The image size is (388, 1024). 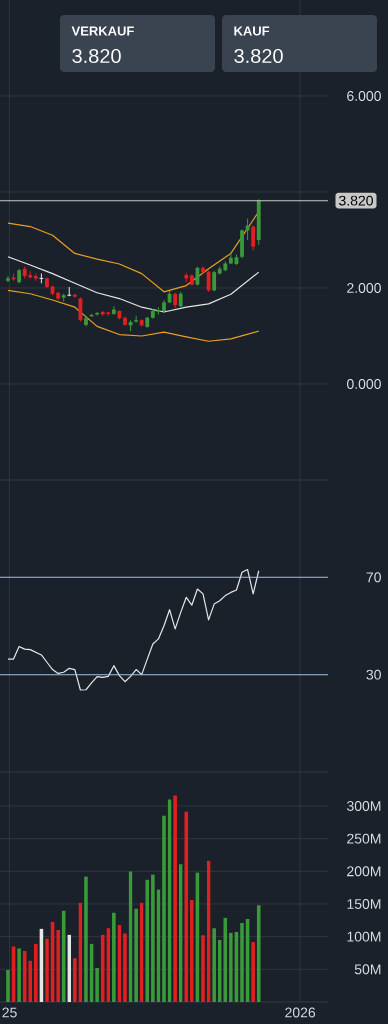 What do you see at coordinates (364, 871) in the screenshot?
I see `y-tick-label: 200M` at bounding box center [364, 871].